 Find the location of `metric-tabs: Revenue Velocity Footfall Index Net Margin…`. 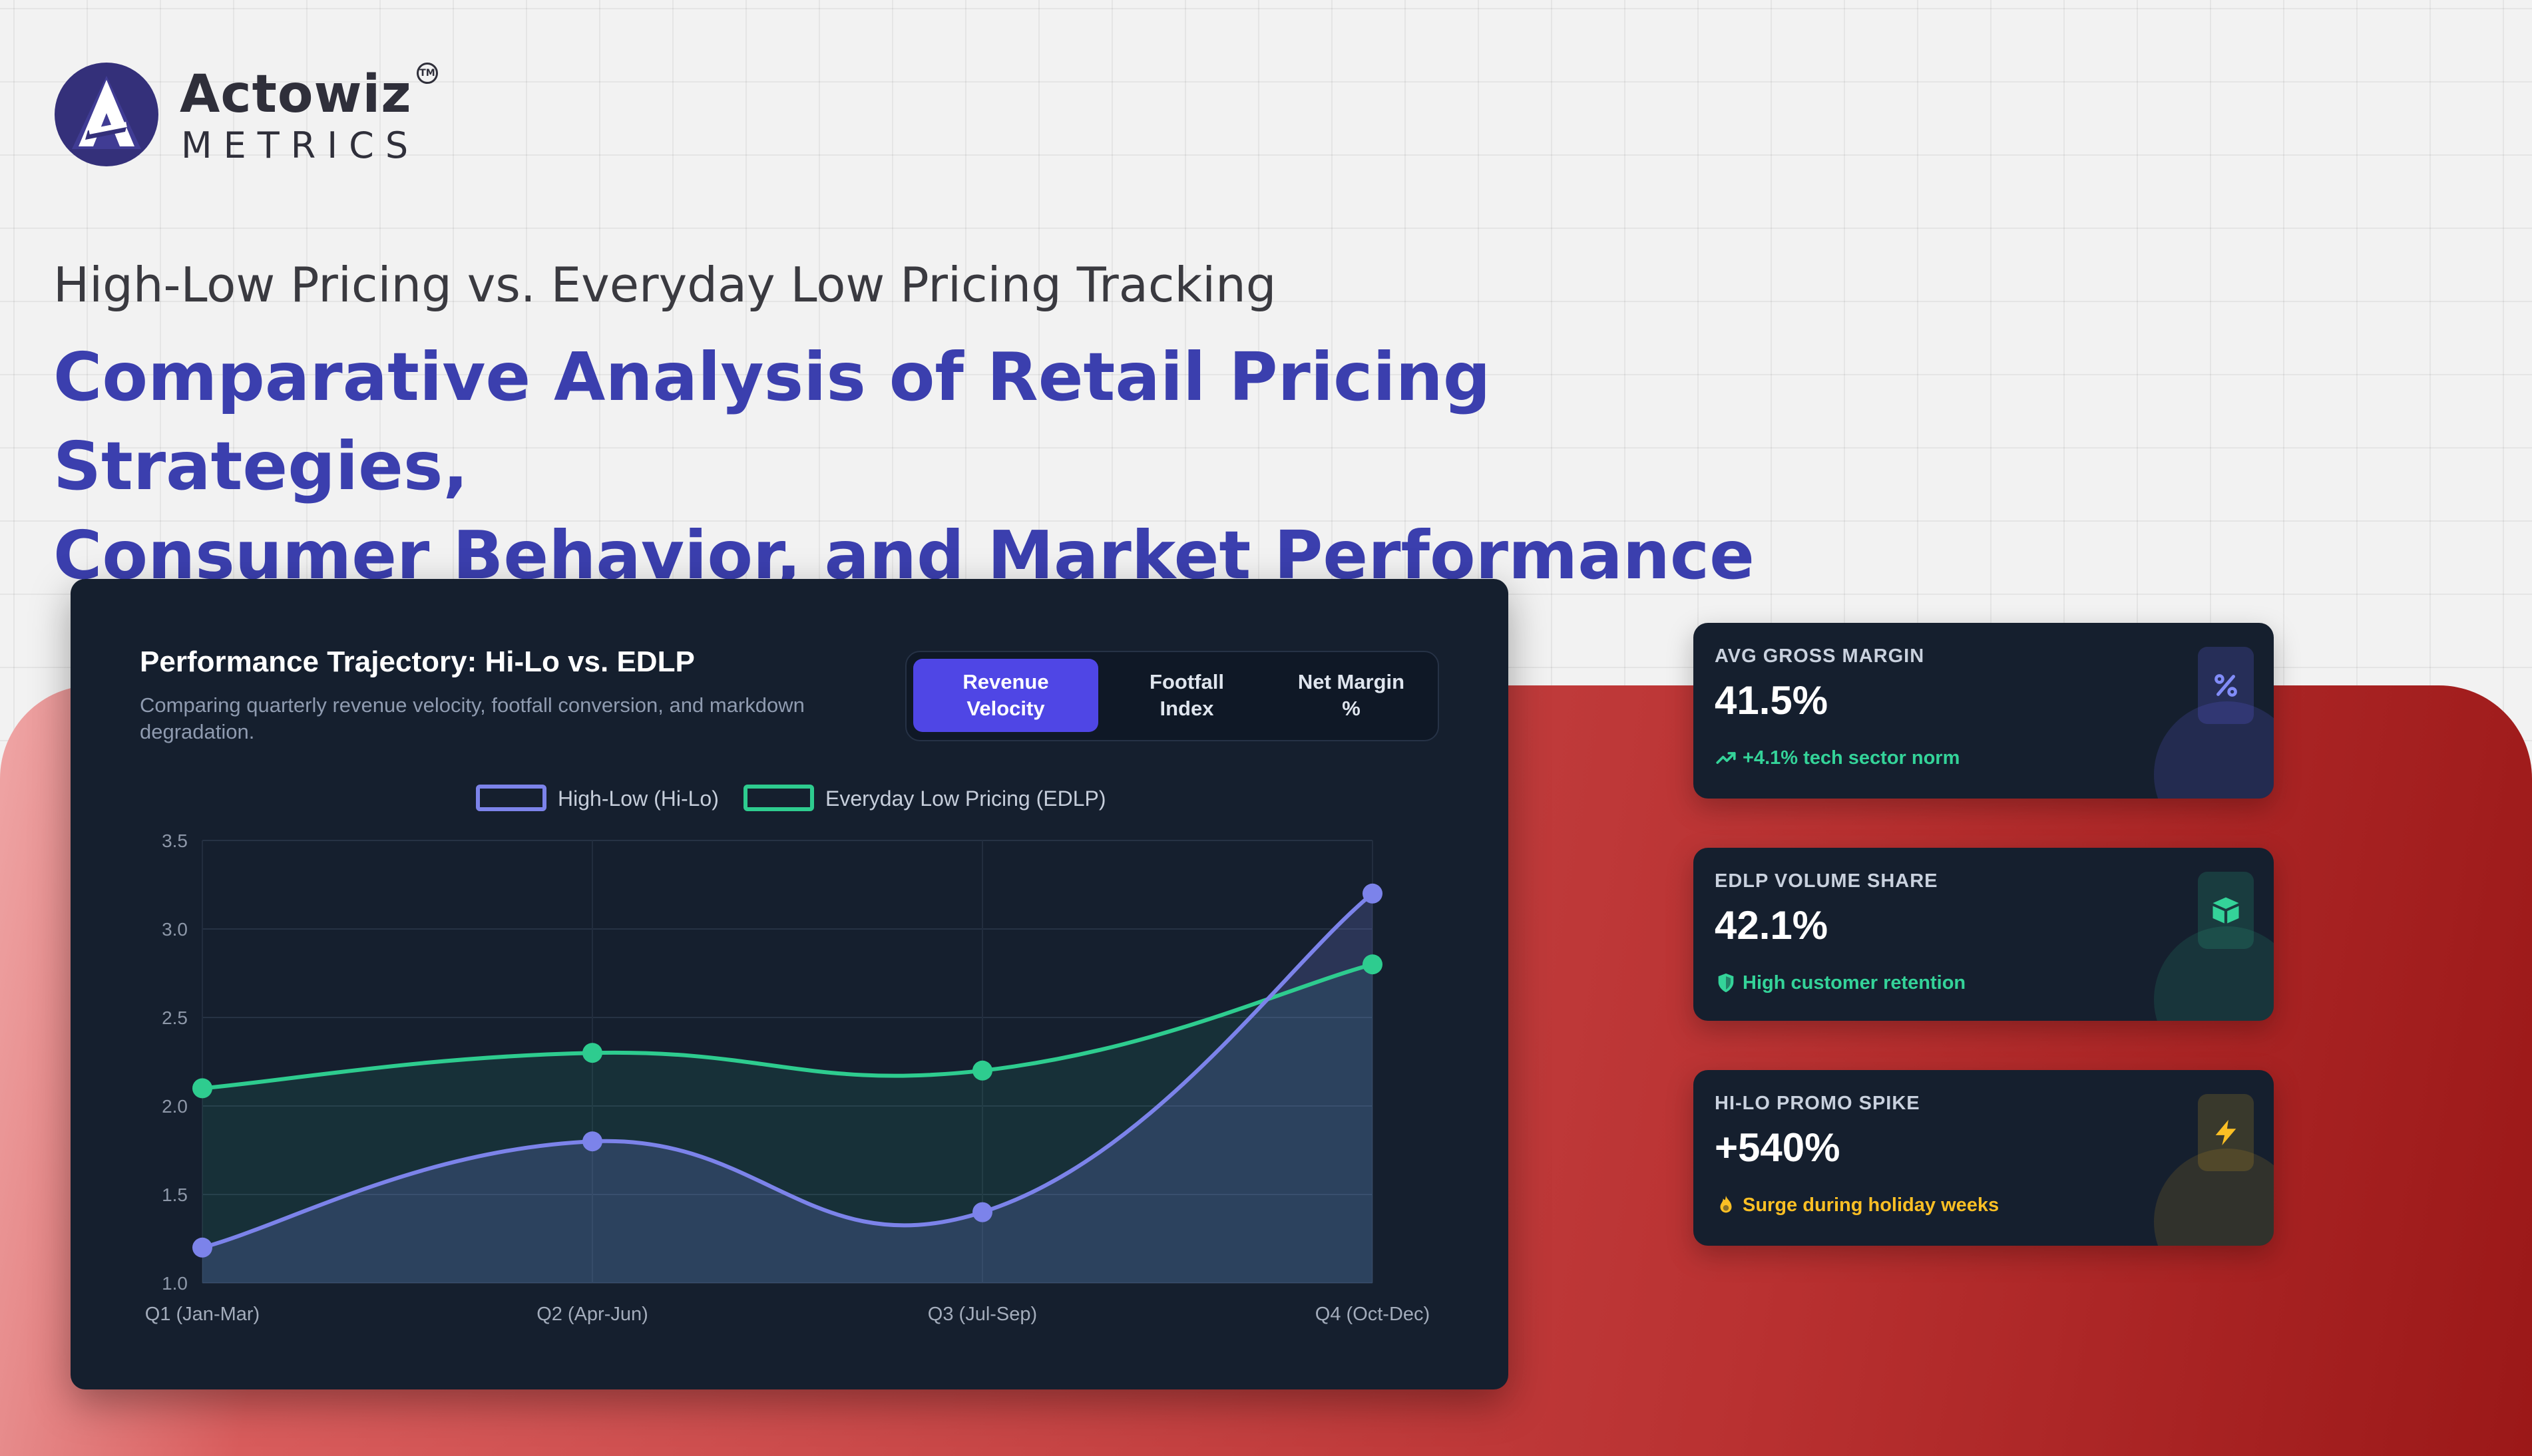

metric-tabs: Revenue Velocity Footfall Index Net Margin… is located at coordinates (1172, 696).